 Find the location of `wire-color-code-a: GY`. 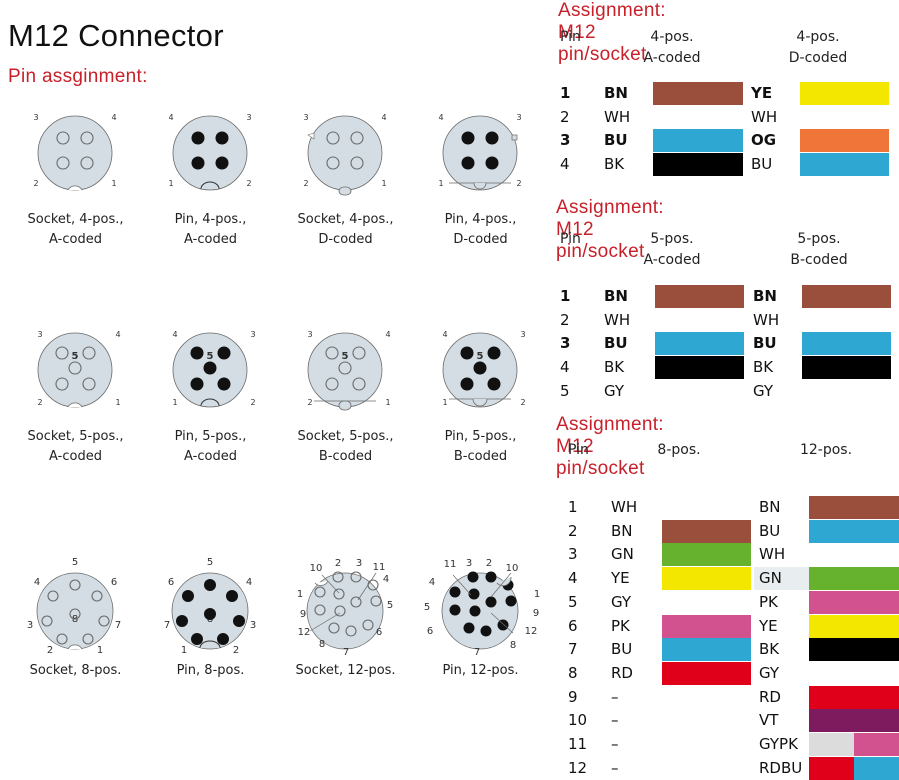

wire-color-code-a: GY is located at coordinates (614, 390).